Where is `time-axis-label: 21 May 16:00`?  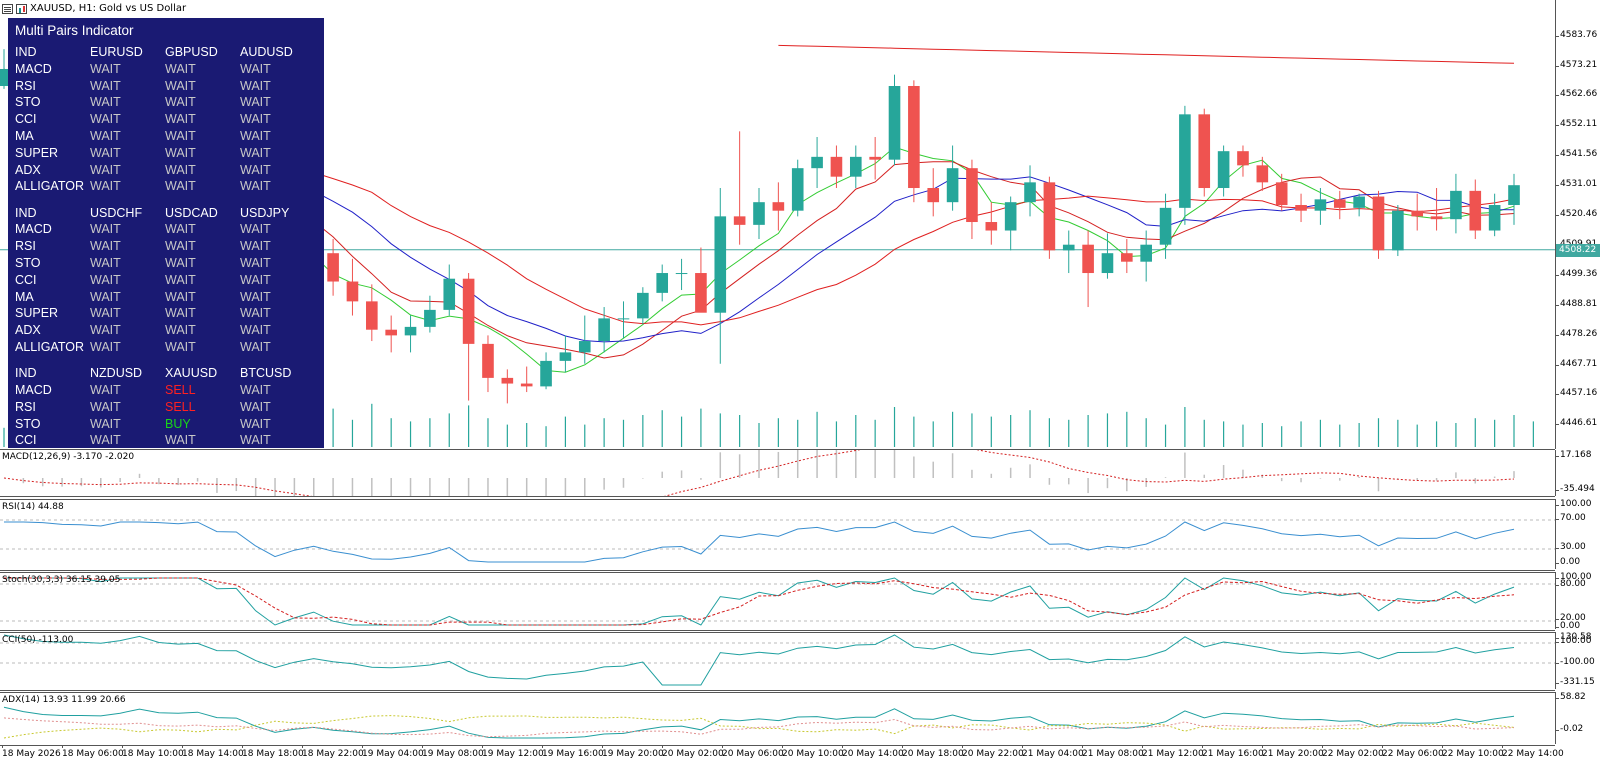 time-axis-label: 21 May 16:00 is located at coordinates (1233, 752).